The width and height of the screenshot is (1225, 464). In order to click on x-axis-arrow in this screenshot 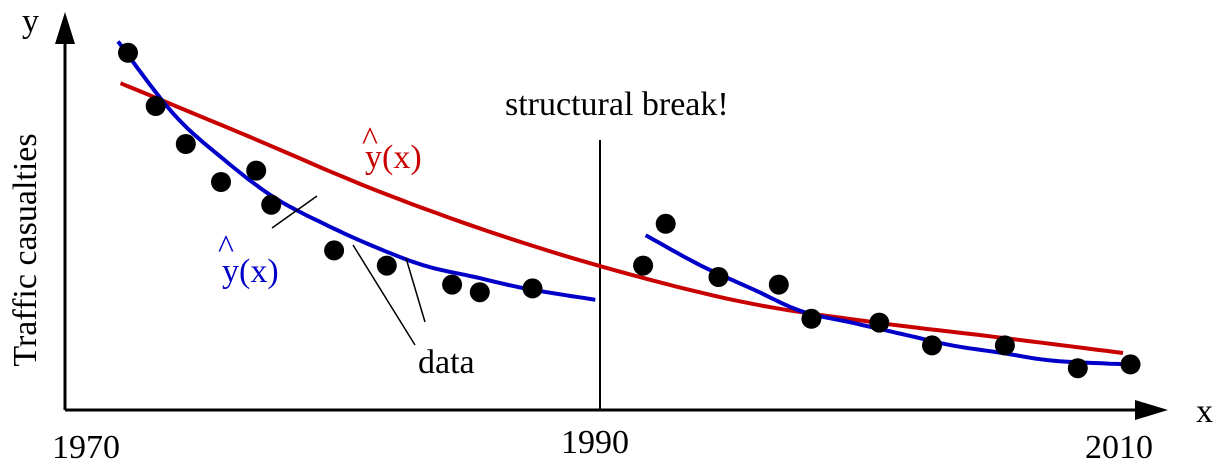, I will do `click(1151, 410)`.